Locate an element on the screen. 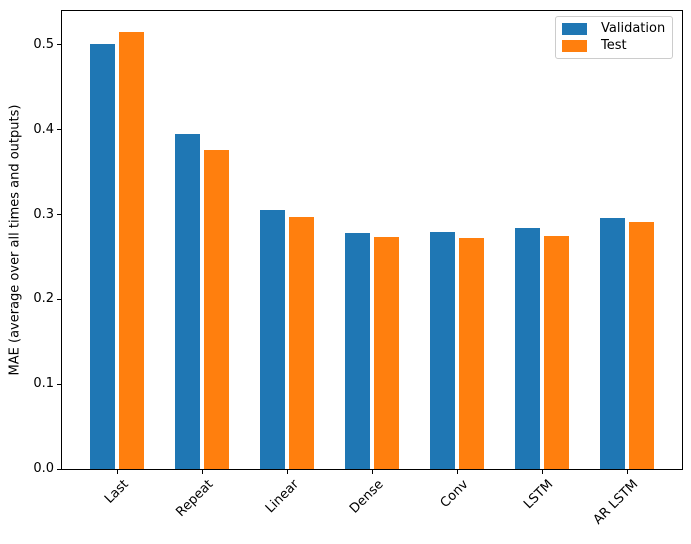 This screenshot has height=544, width=691. x-tick-label-repeat: Repeat is located at coordinates (195, 498).